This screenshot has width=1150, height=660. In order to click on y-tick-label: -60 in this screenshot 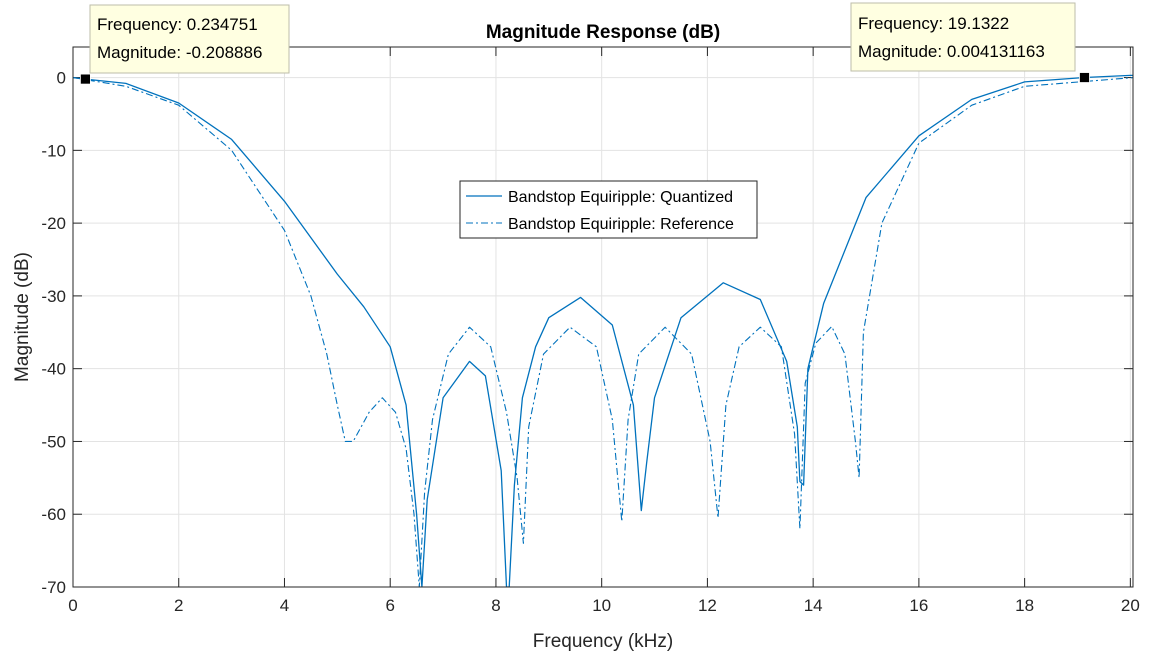, I will do `click(53, 514)`.